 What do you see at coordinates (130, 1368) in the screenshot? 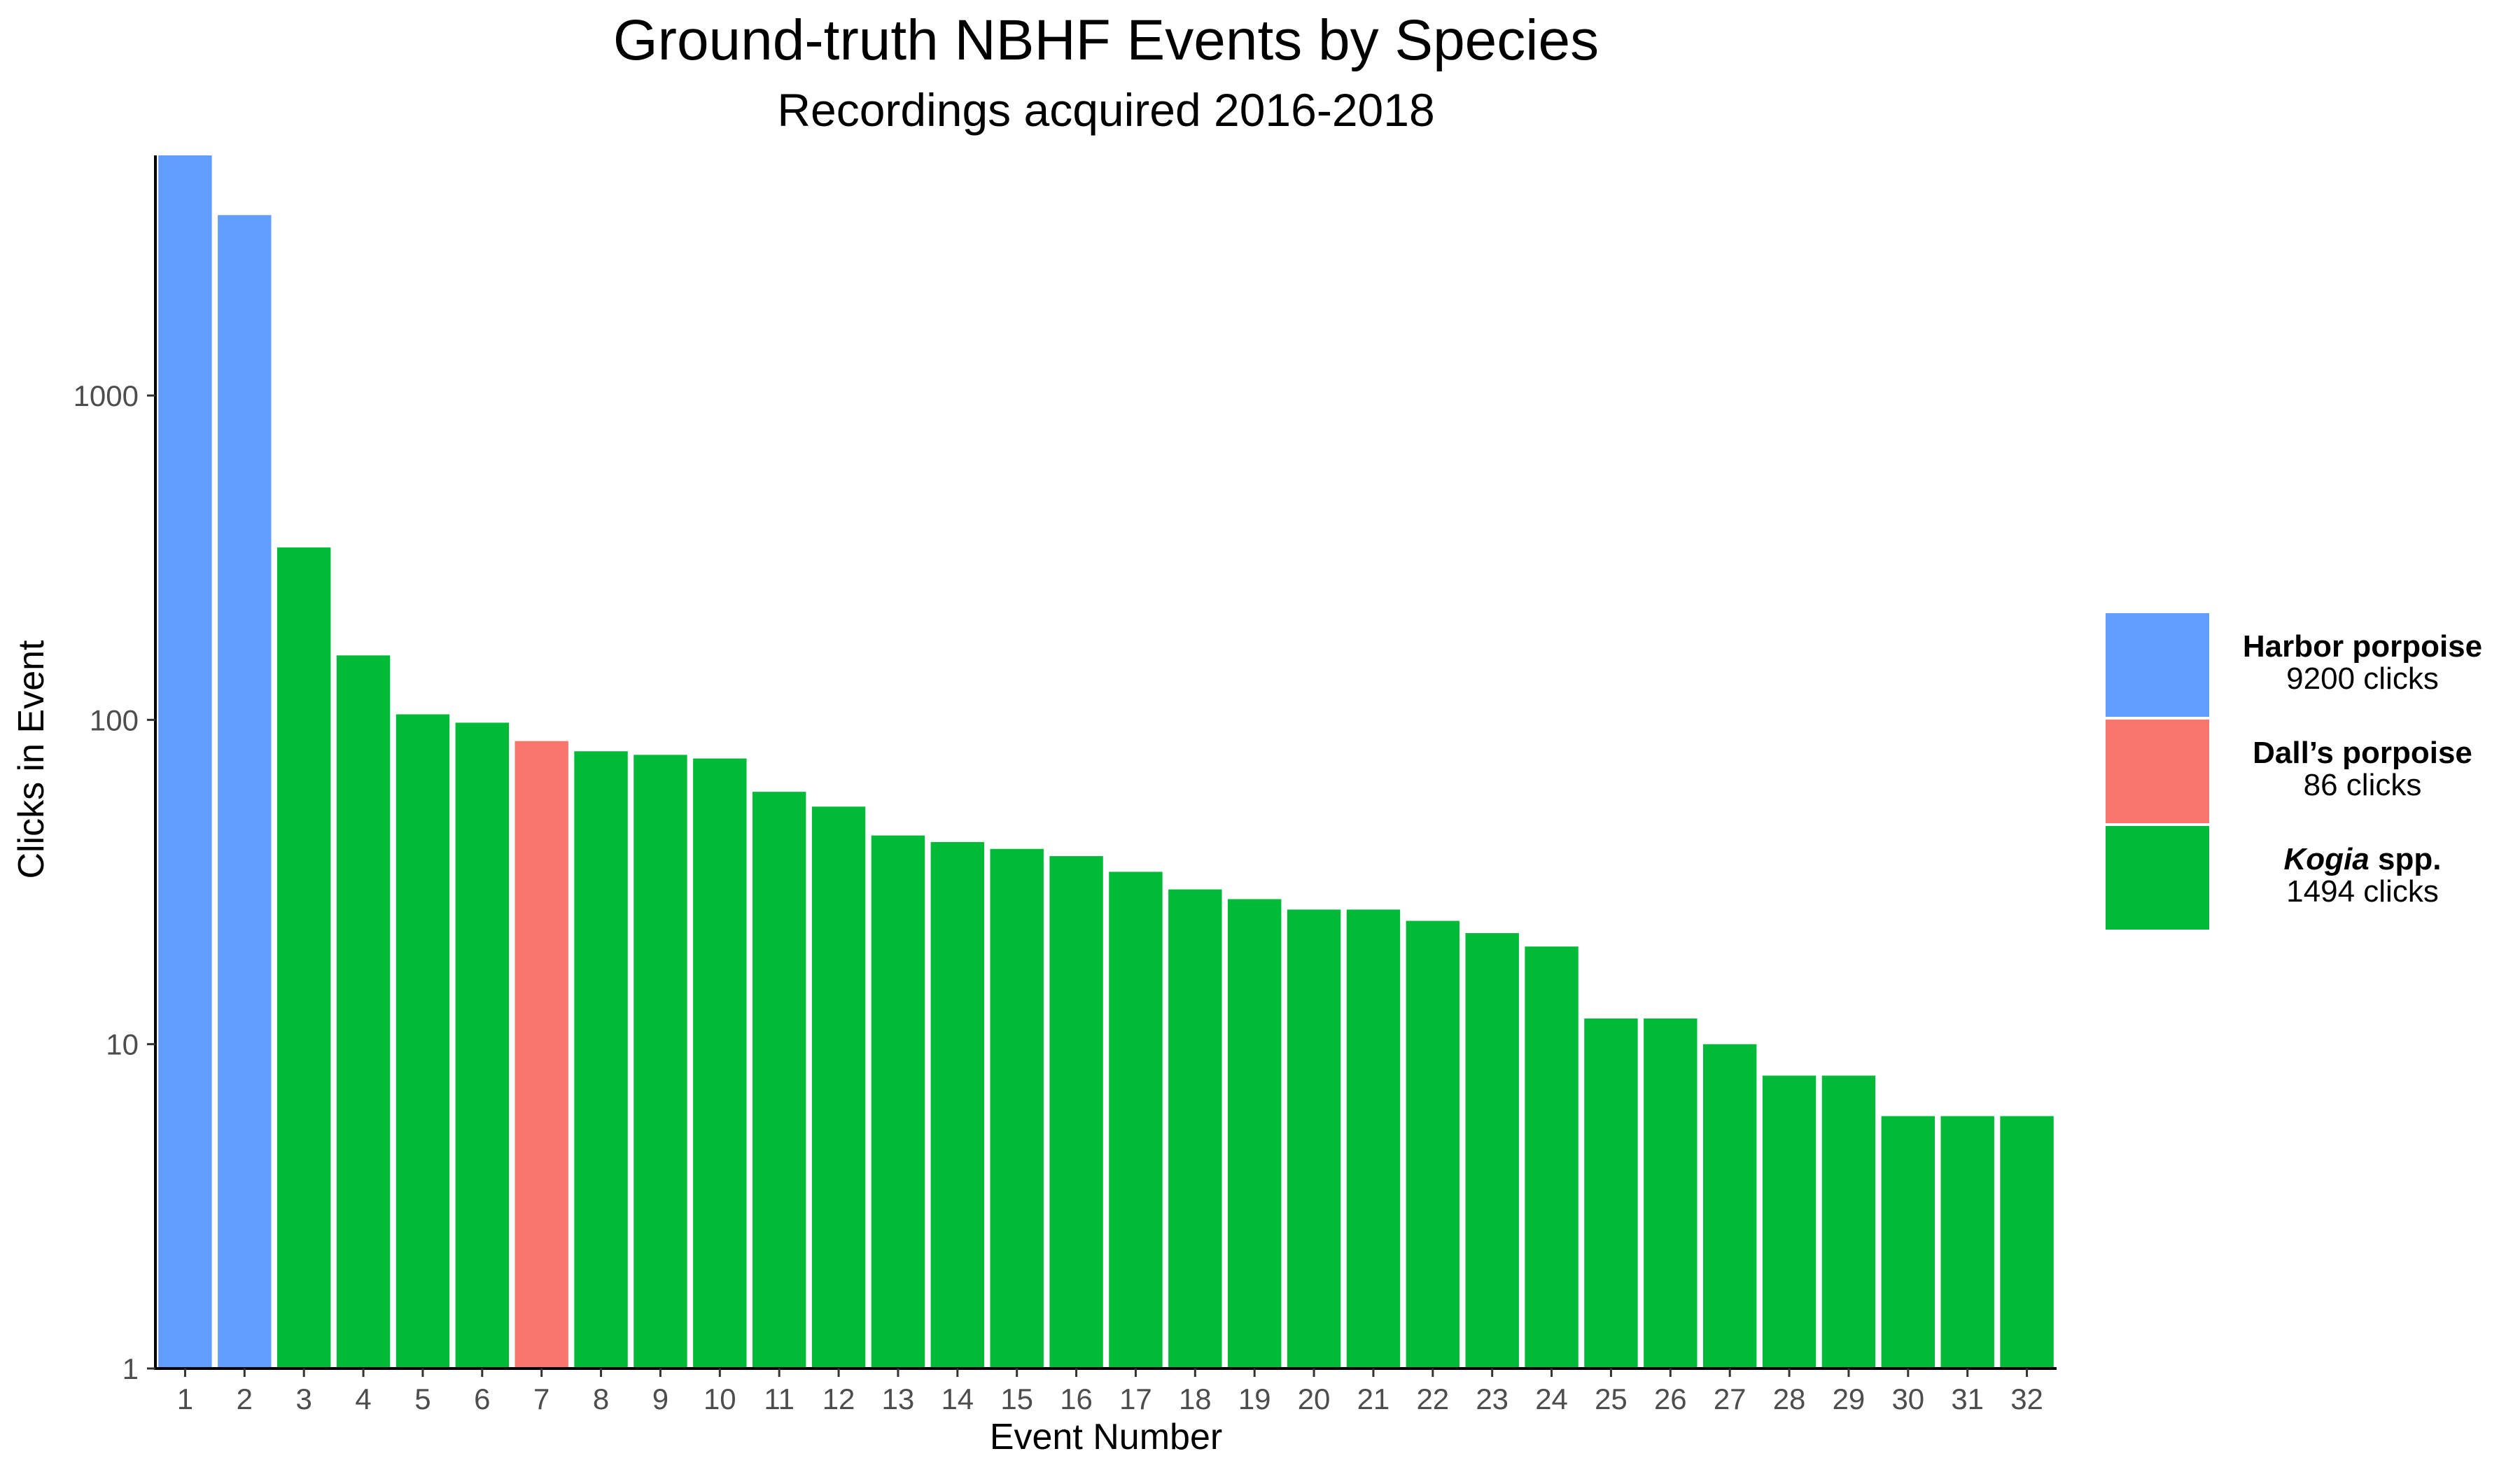
I see `y-tick-label: 1` at bounding box center [130, 1368].